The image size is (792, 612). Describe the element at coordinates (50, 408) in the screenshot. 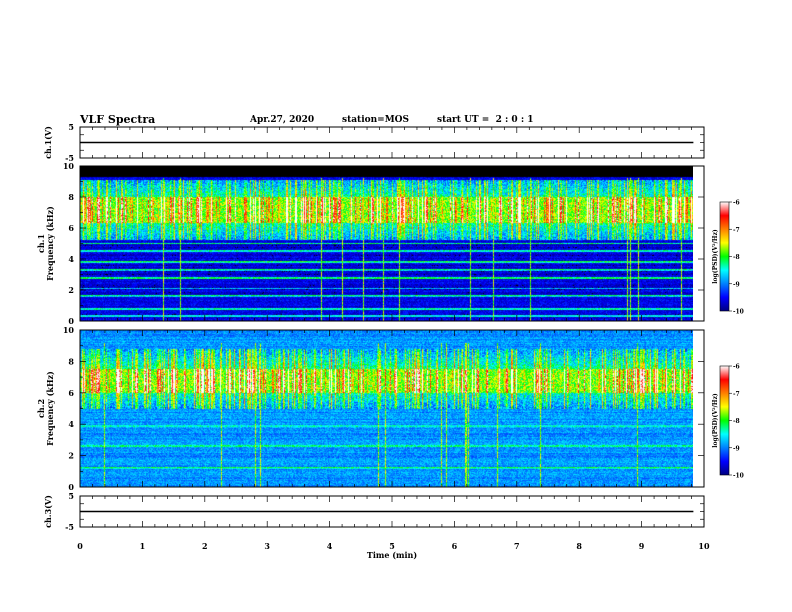

I see `ch2-spectrogram-ylabel: Frequency (kHz)` at that location.